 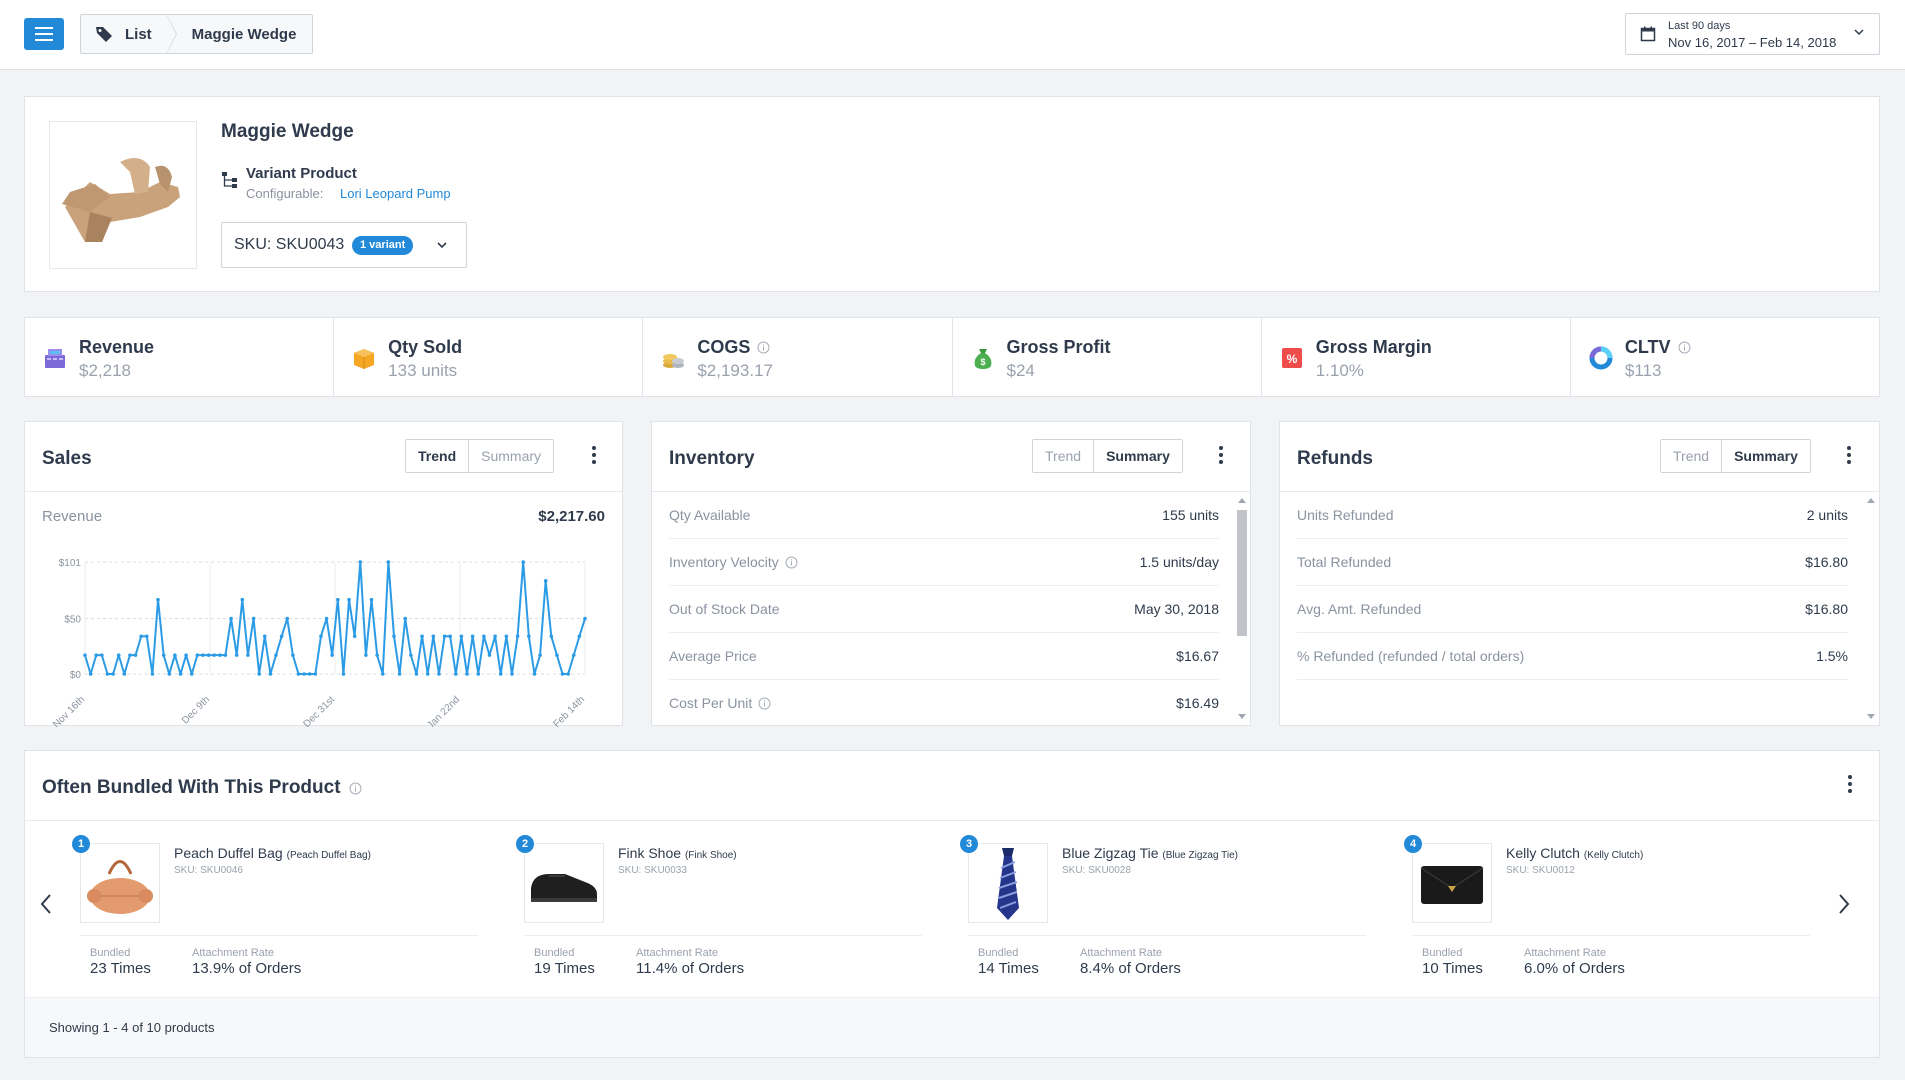 What do you see at coordinates (944, 515) in the screenshot?
I see `list-item: Qty Available 155 units` at bounding box center [944, 515].